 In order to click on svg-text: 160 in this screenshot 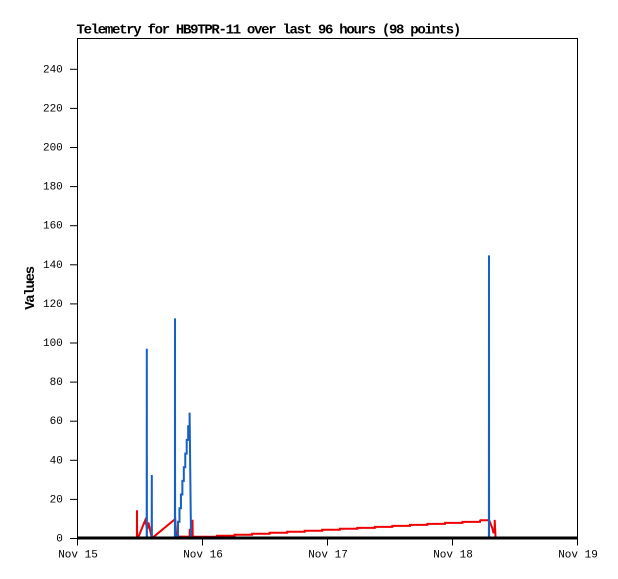, I will do `click(53, 227)`.